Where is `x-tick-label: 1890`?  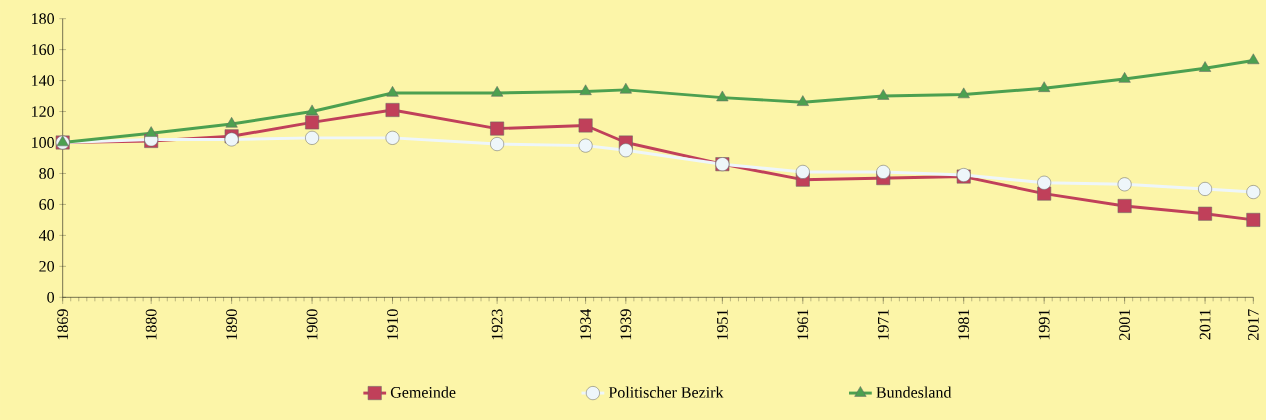 x-tick-label: 1890 is located at coordinates (232, 324).